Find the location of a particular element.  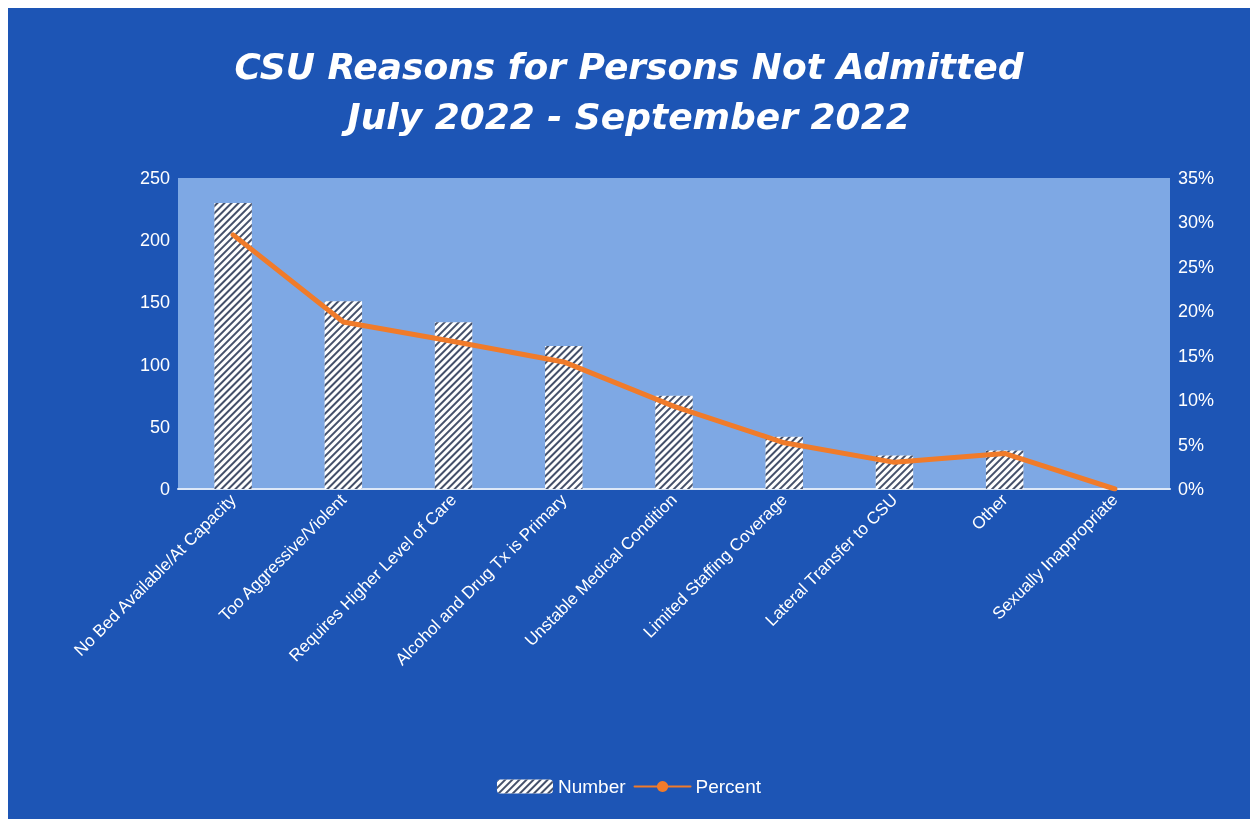

y-tick-label: 100 is located at coordinates (154, 364).